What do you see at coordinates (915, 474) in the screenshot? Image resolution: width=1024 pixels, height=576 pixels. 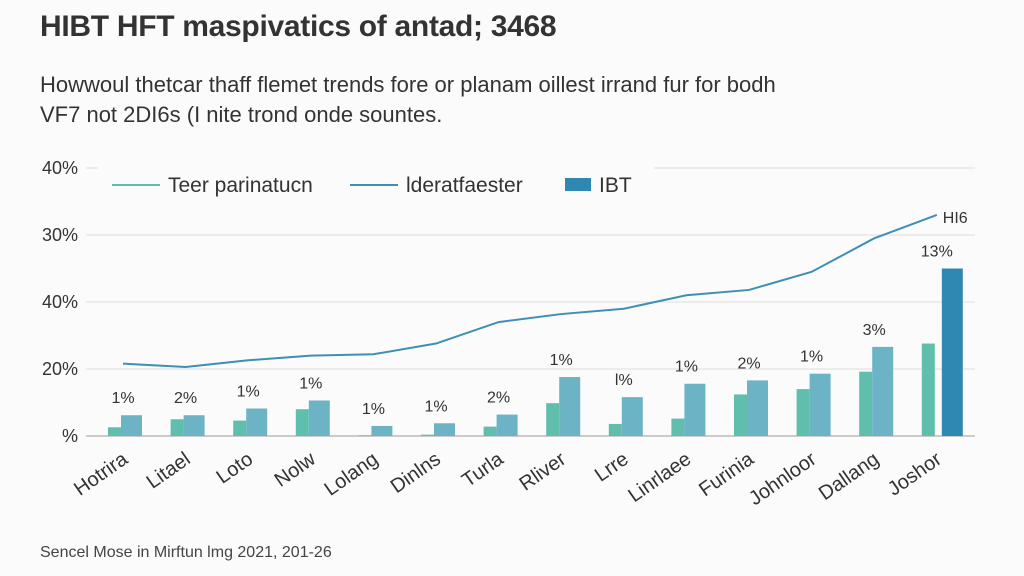 I see `category-label: Joshor` at bounding box center [915, 474].